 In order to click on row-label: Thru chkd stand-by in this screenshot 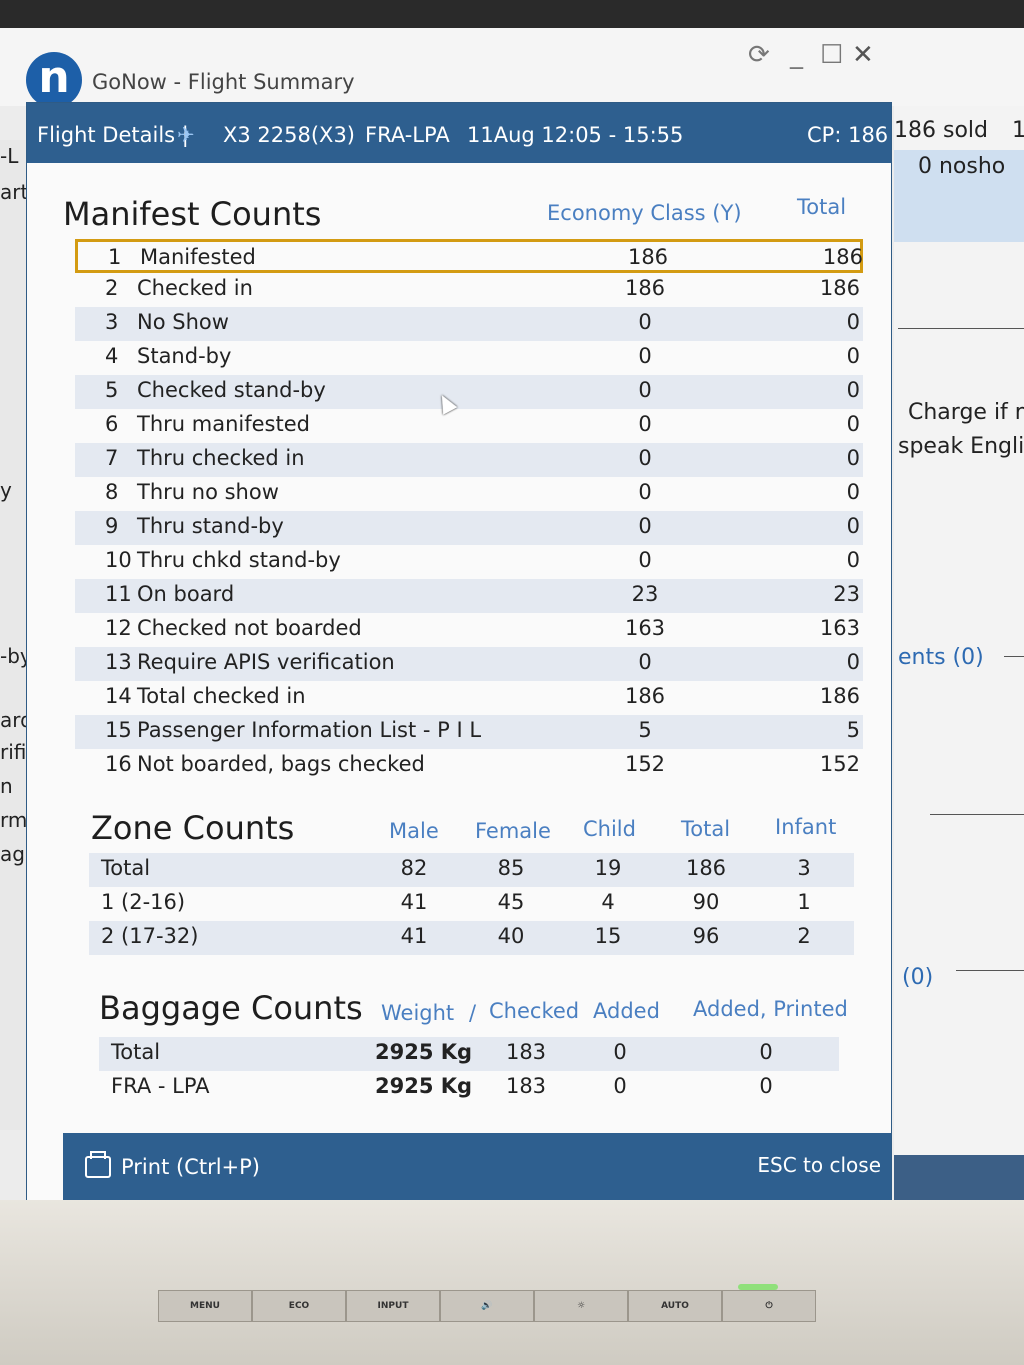, I will do `click(239, 560)`.